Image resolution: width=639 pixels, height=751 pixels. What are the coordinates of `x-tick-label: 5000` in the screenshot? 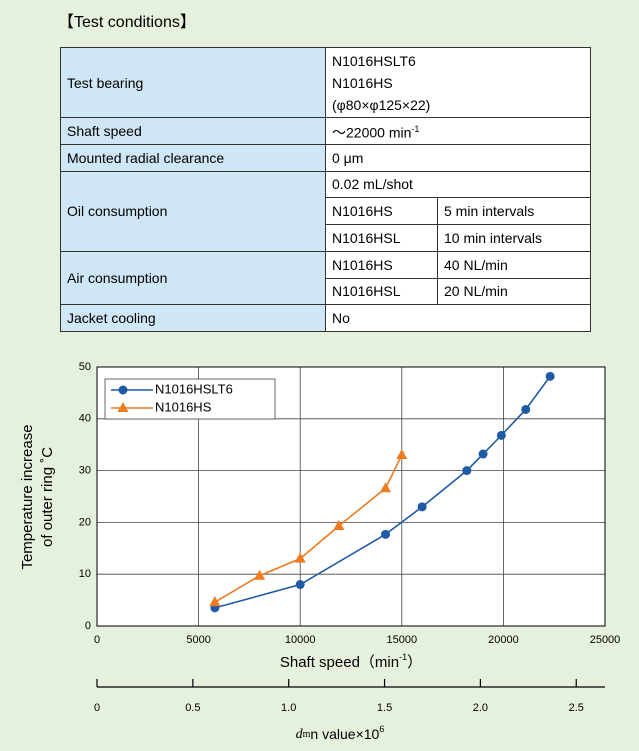 It's located at (198, 640).